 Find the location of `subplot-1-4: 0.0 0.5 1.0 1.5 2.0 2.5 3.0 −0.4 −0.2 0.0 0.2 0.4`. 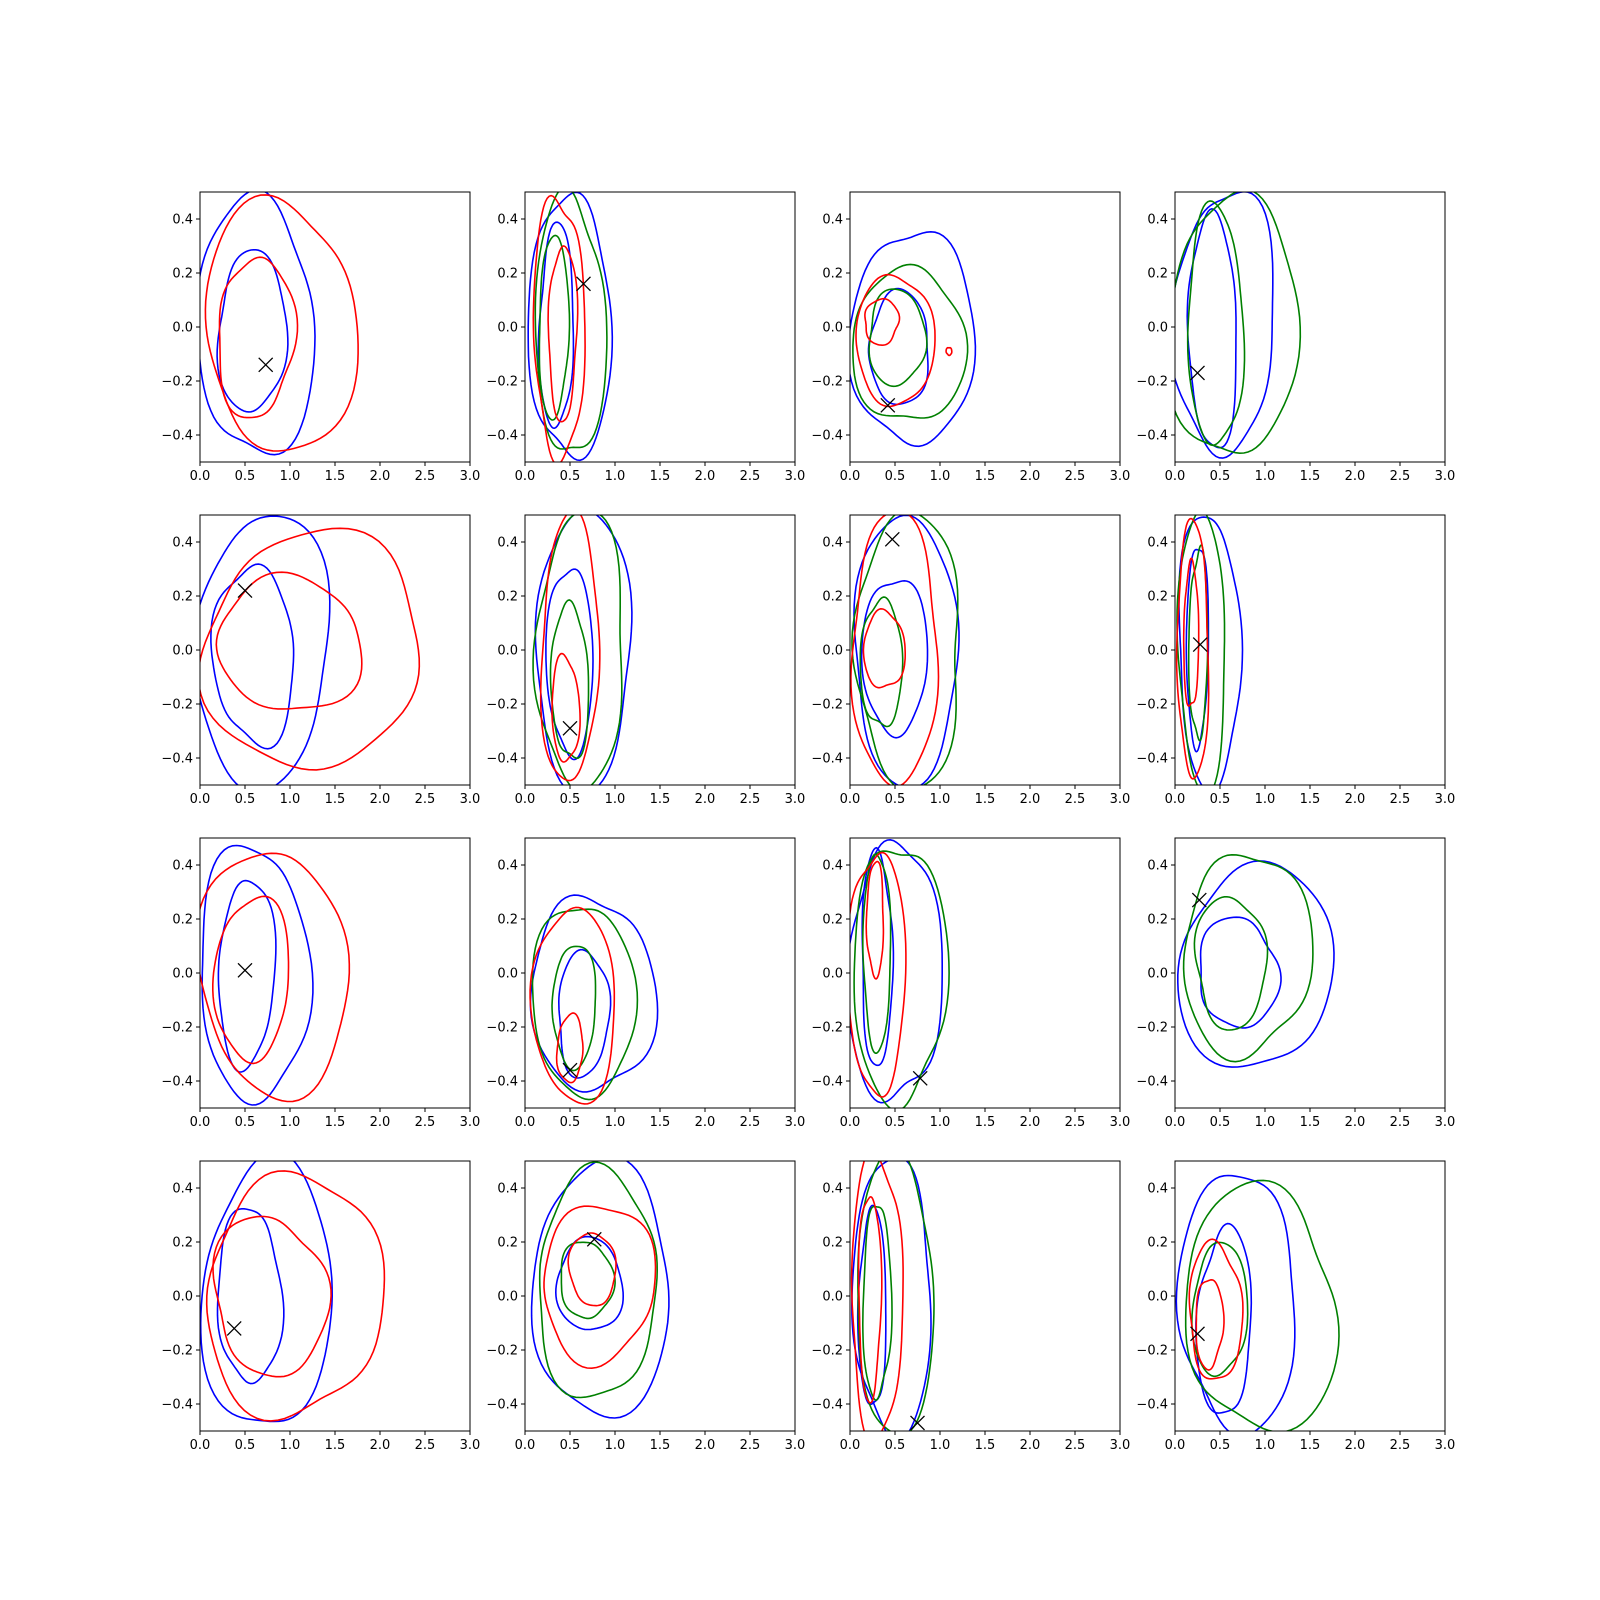

subplot-1-4: 0.0 0.5 1.0 1.5 2.0 2.5 3.0 −0.4 −0.2 0.0 0.2 0.4 is located at coordinates (1295, 337).